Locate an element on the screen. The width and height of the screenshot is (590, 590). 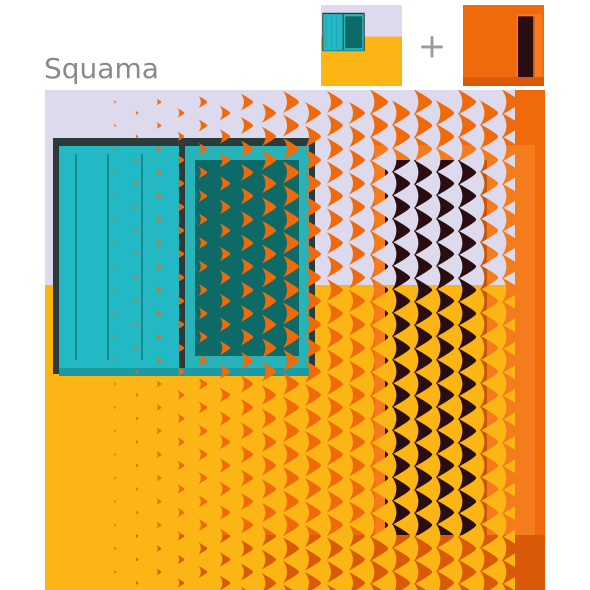
title: Squama is located at coordinates (101, 68).